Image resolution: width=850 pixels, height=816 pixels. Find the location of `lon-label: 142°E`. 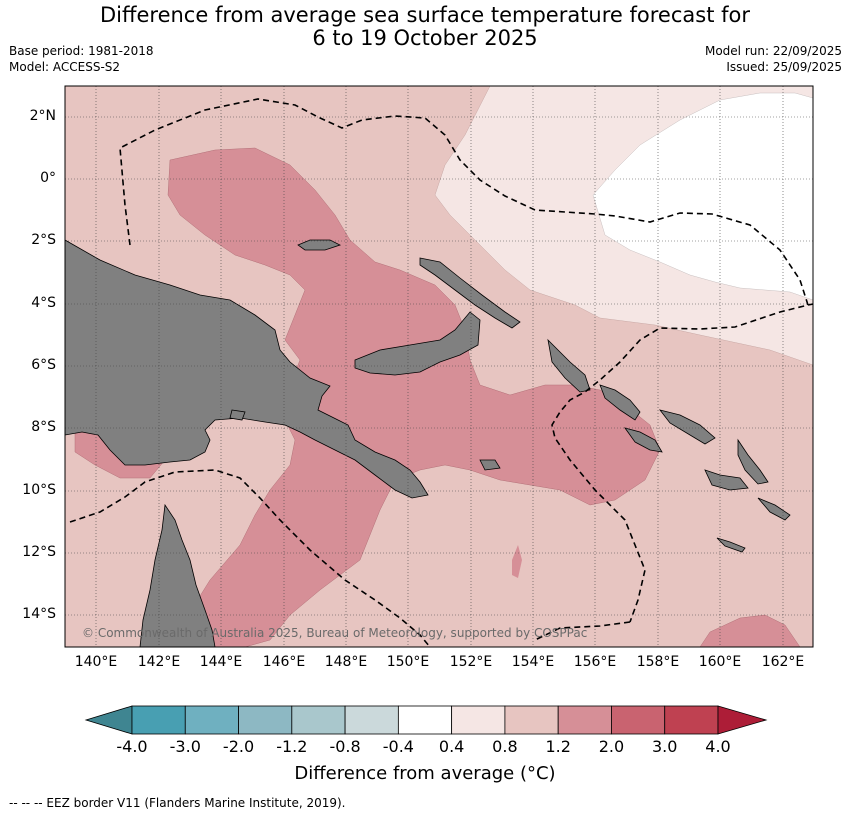

lon-label: 142°E is located at coordinates (159, 662).